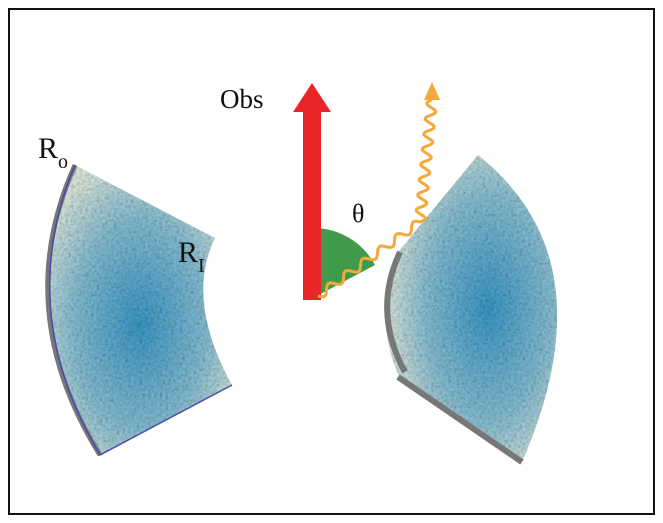 The height and width of the screenshot is (523, 663). What do you see at coordinates (454, 357) in the screenshot?
I see `right-rim` at bounding box center [454, 357].